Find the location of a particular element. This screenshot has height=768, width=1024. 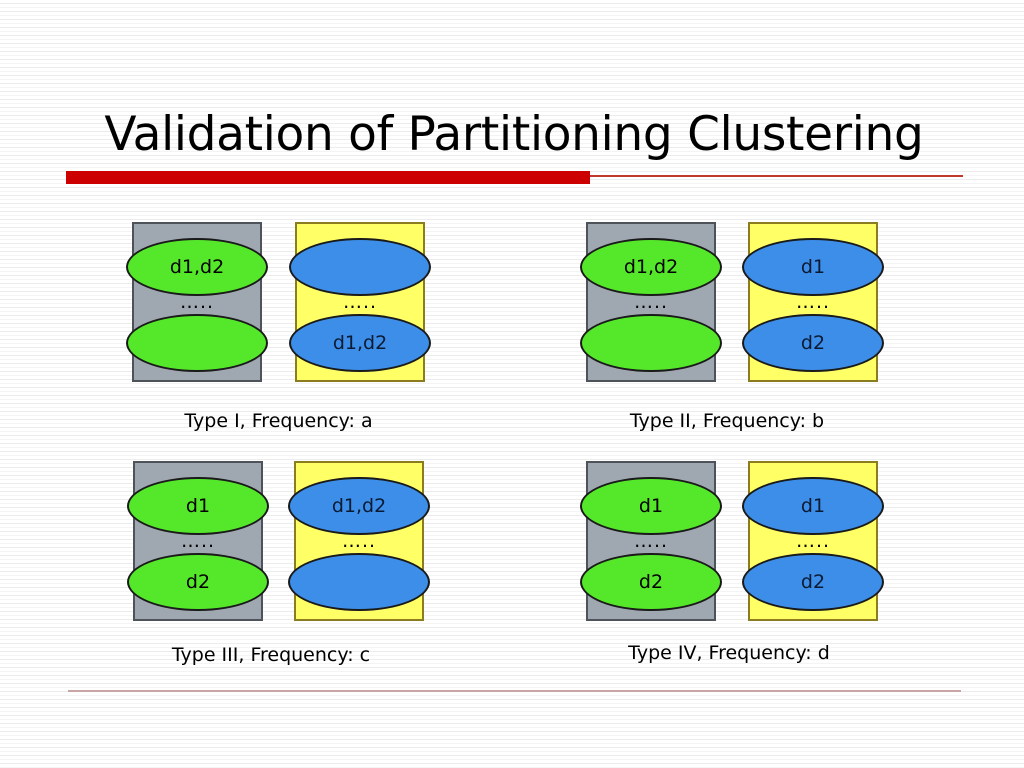

page-title: Validation of Partitioning Clustering is located at coordinates (514, 134).